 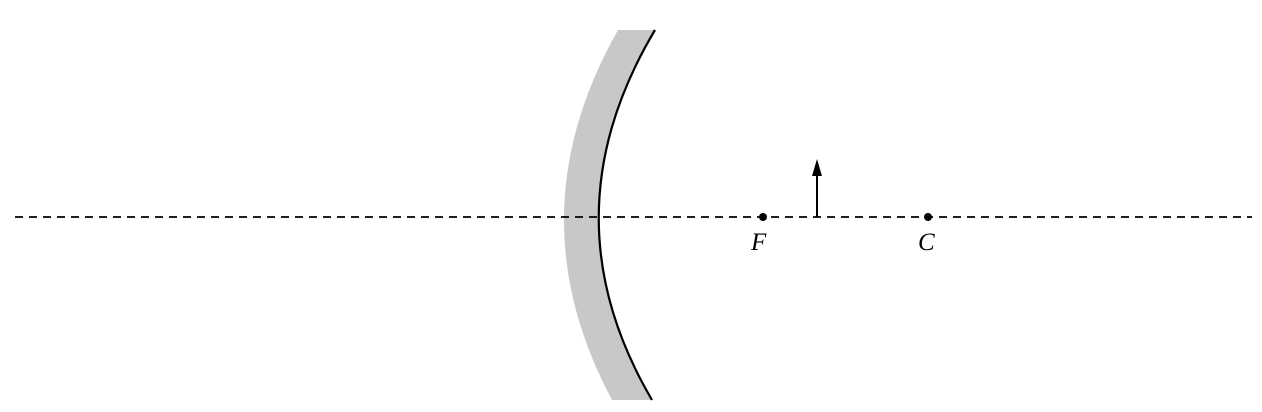 I want to click on mirror-backing, so click(x=609, y=215).